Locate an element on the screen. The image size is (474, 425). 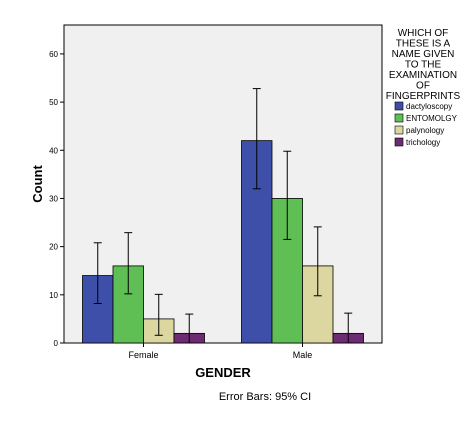
legend-label: ENTOMOLGY is located at coordinates (432, 118).